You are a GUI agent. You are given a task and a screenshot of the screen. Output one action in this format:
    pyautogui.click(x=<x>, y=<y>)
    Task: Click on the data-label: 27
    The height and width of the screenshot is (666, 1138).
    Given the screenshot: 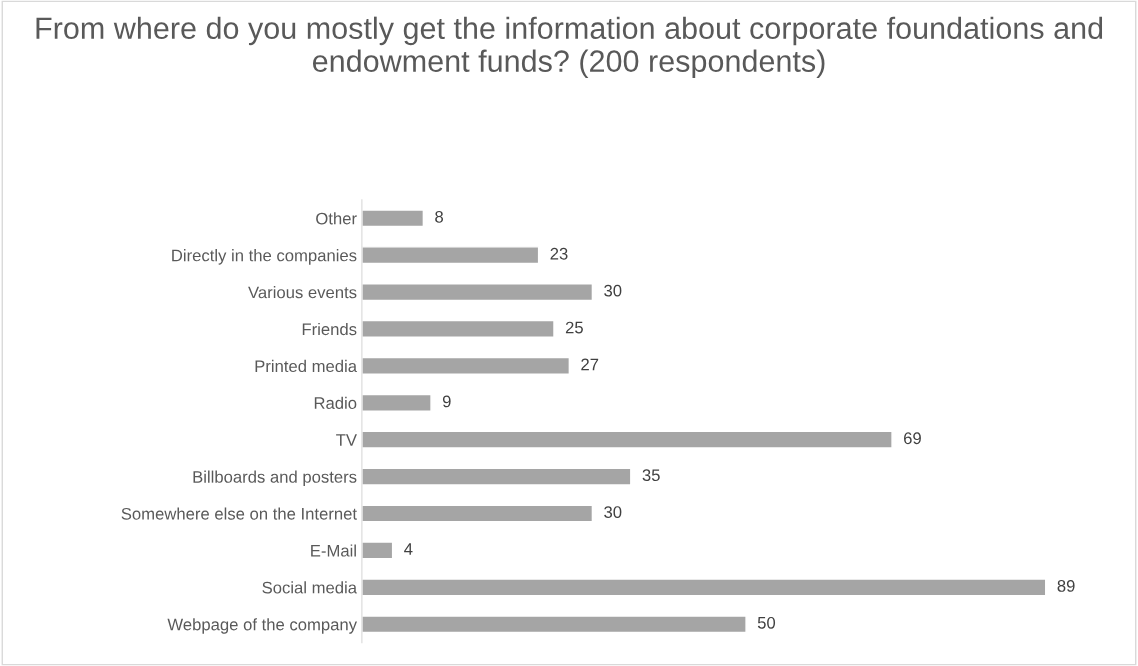 What is the action you would take?
    pyautogui.click(x=590, y=364)
    